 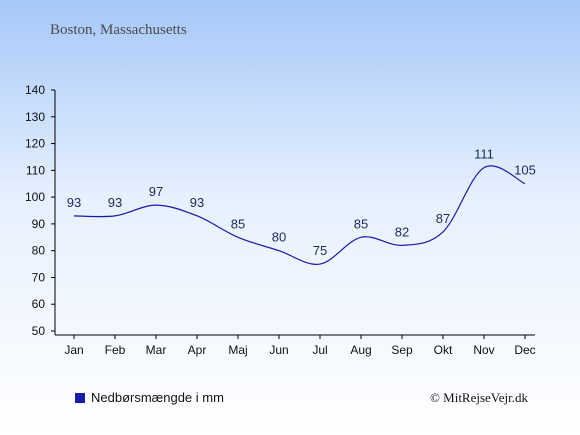 What do you see at coordinates (115, 350) in the screenshot?
I see `x-tick-label: Feb` at bounding box center [115, 350].